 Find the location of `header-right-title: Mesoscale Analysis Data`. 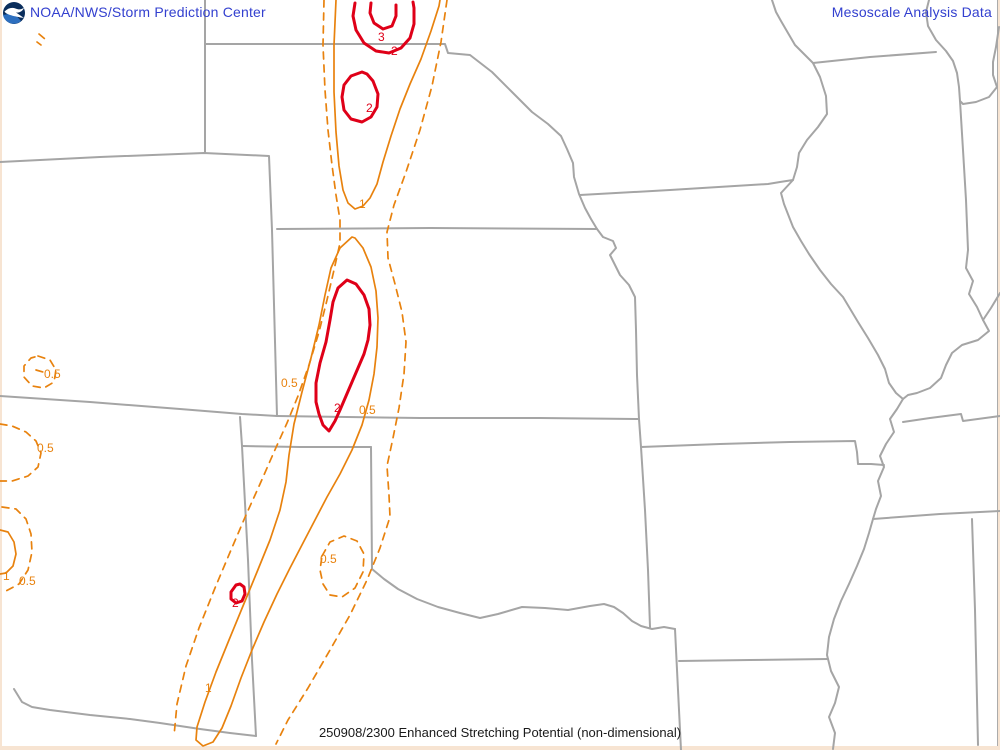

header-right-title: Mesoscale Analysis Data is located at coordinates (911, 12).